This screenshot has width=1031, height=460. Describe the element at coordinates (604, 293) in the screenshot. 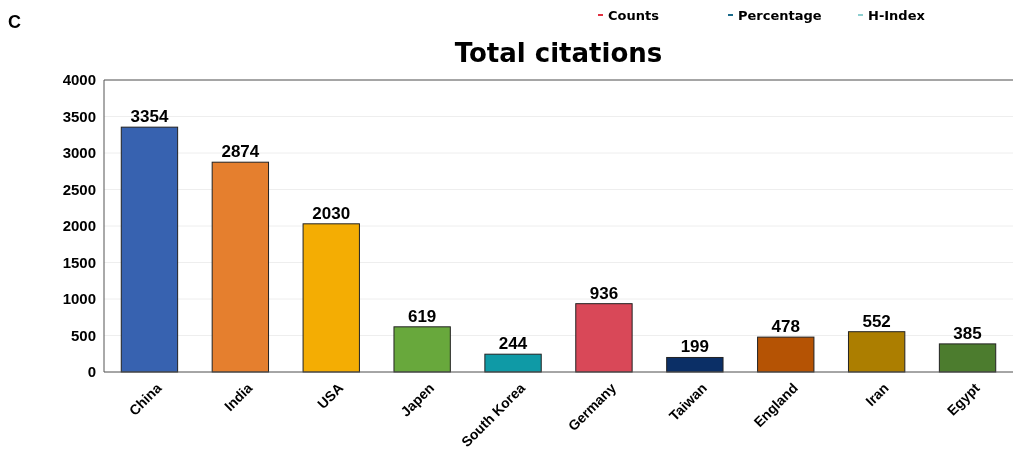

I see `data-label: 936` at that location.